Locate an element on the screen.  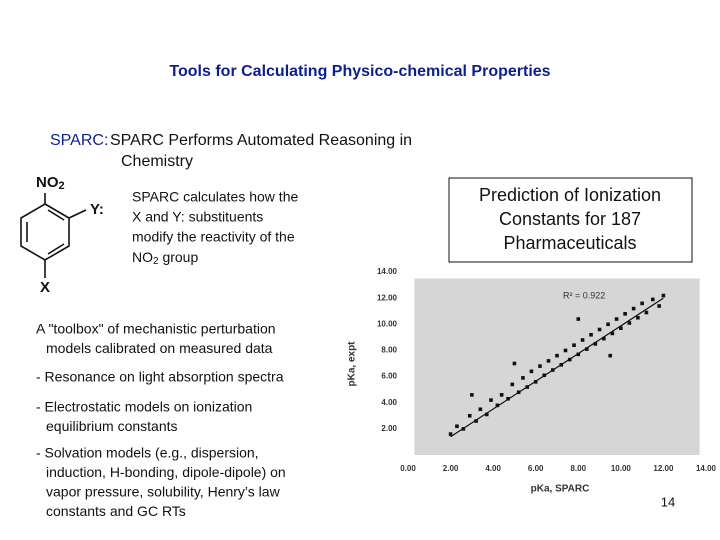
prediction-box is located at coordinates (570, 220).